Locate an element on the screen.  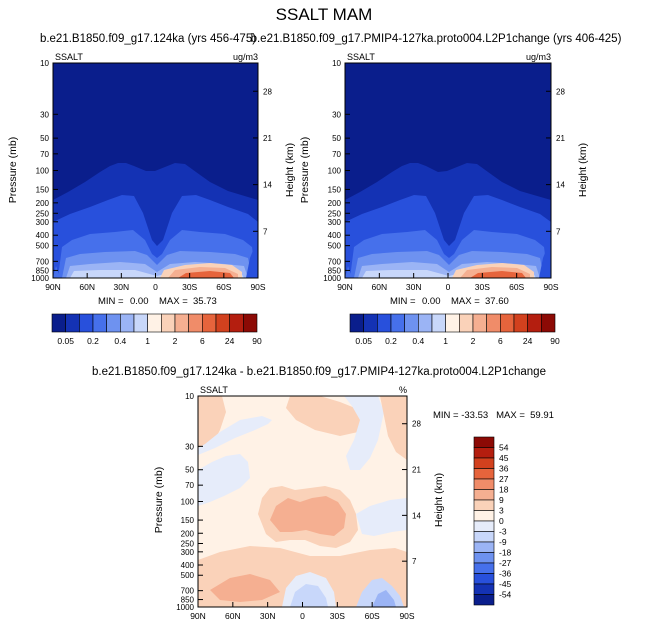
panel-2-colorbar-label: 1 is located at coordinates (445, 341).